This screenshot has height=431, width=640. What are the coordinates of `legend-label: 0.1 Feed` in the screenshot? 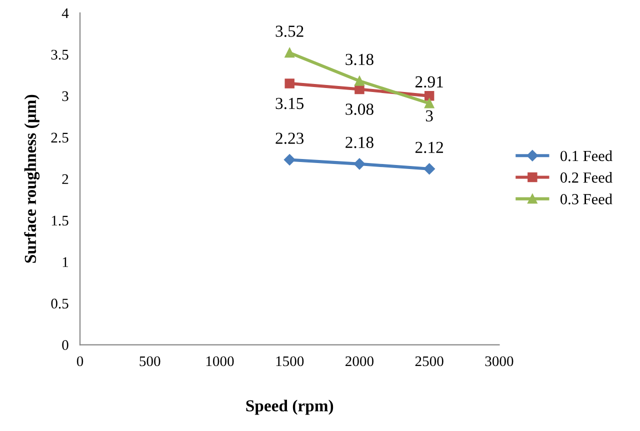 It's located at (586, 156).